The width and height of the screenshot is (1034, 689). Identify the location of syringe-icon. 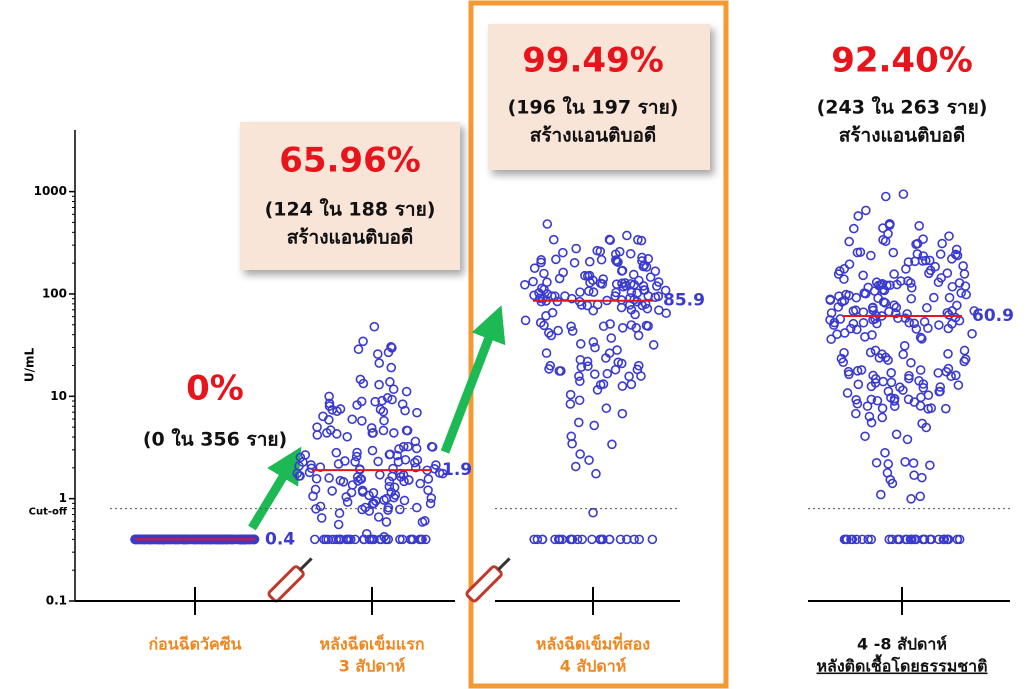
(488, 580).